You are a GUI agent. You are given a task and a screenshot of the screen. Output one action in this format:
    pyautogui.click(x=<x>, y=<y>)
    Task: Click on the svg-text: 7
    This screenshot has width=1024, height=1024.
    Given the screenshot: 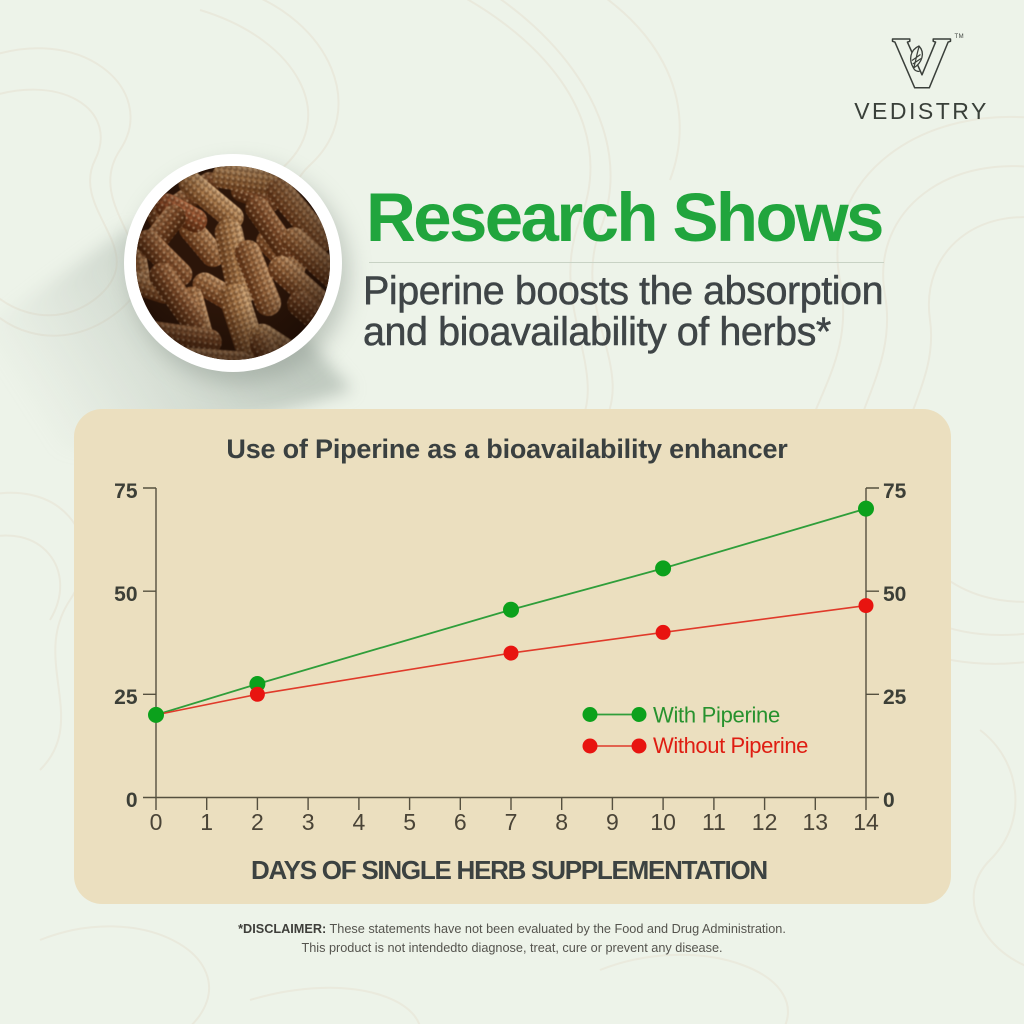 What is the action you would take?
    pyautogui.click(x=511, y=822)
    